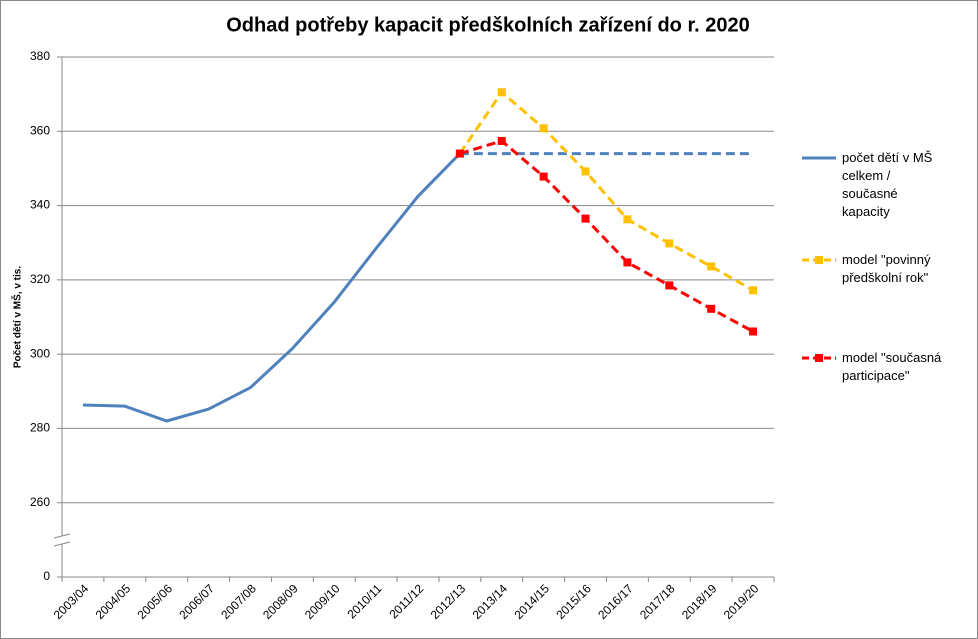  What do you see at coordinates (46, 576) in the screenshot?
I see `y-tick-label: 0` at bounding box center [46, 576].